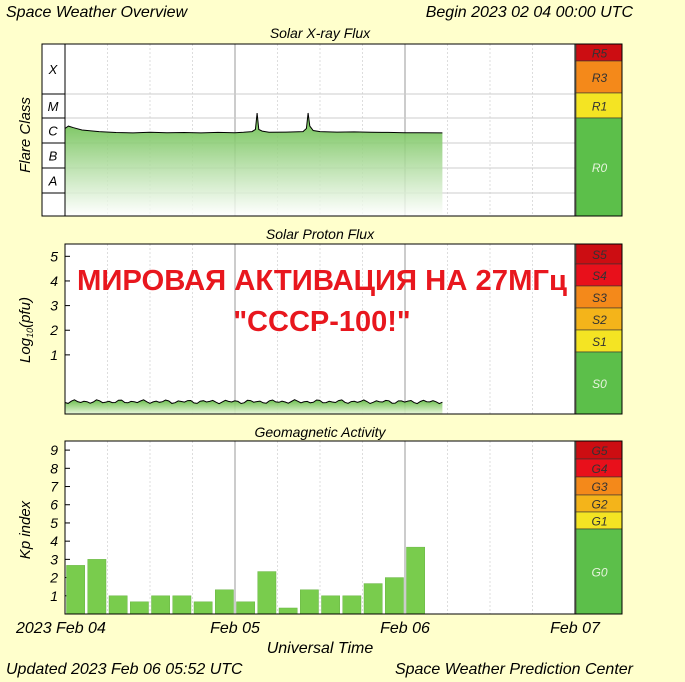 This screenshot has width=685, height=682. Describe the element at coordinates (53, 106) in the screenshot. I see `xray-class-label-m: M` at that location.